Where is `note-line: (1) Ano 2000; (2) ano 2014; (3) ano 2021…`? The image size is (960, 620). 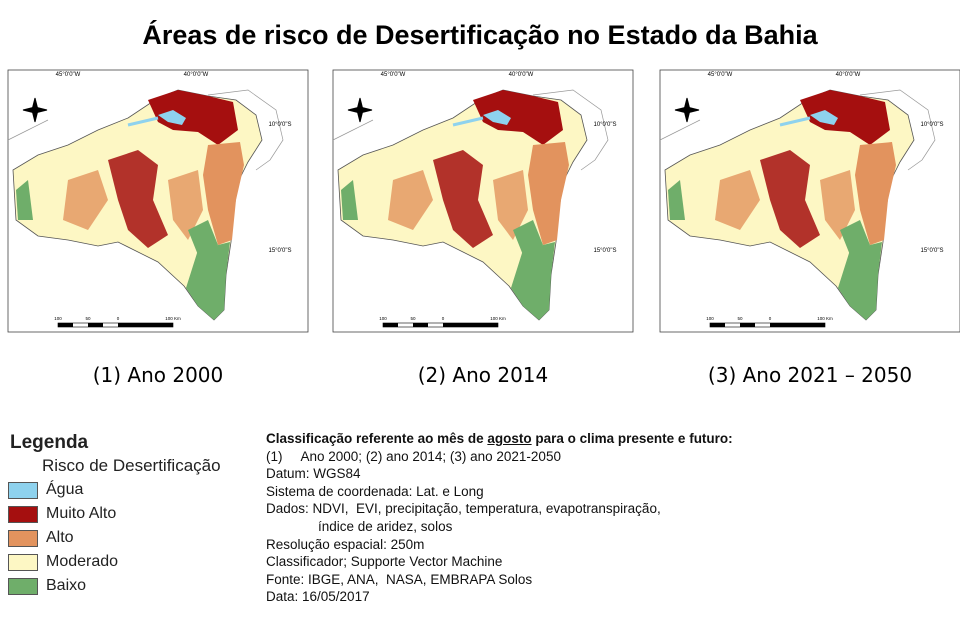
note-line: (1) Ano 2000; (2) ano 2014; (3) ano 2021… is located at coordinates (413, 456).